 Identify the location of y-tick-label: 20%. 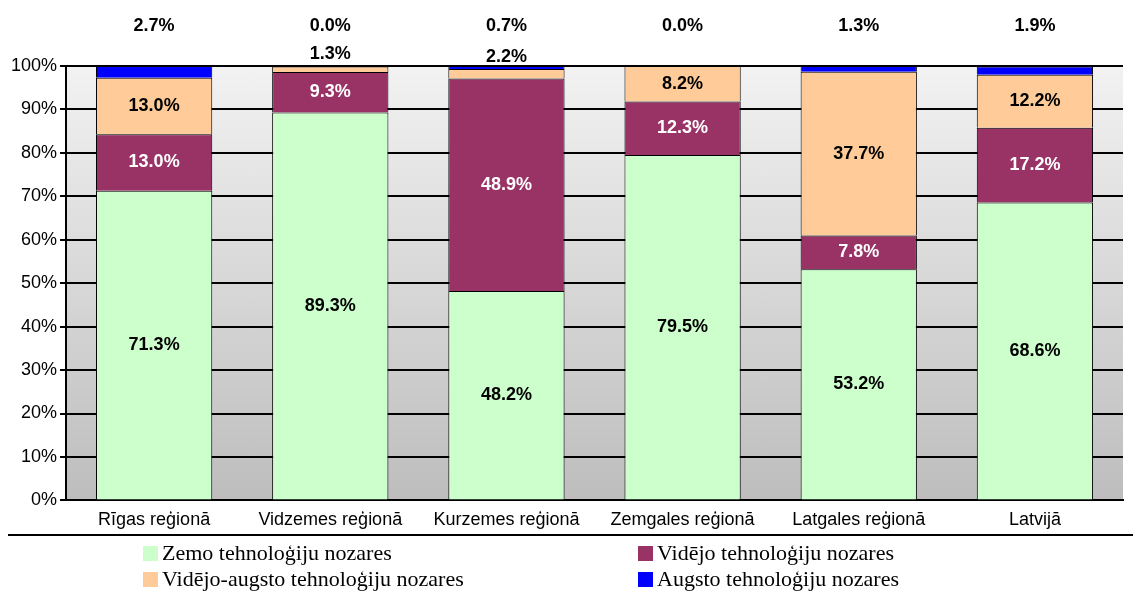
(39, 412).